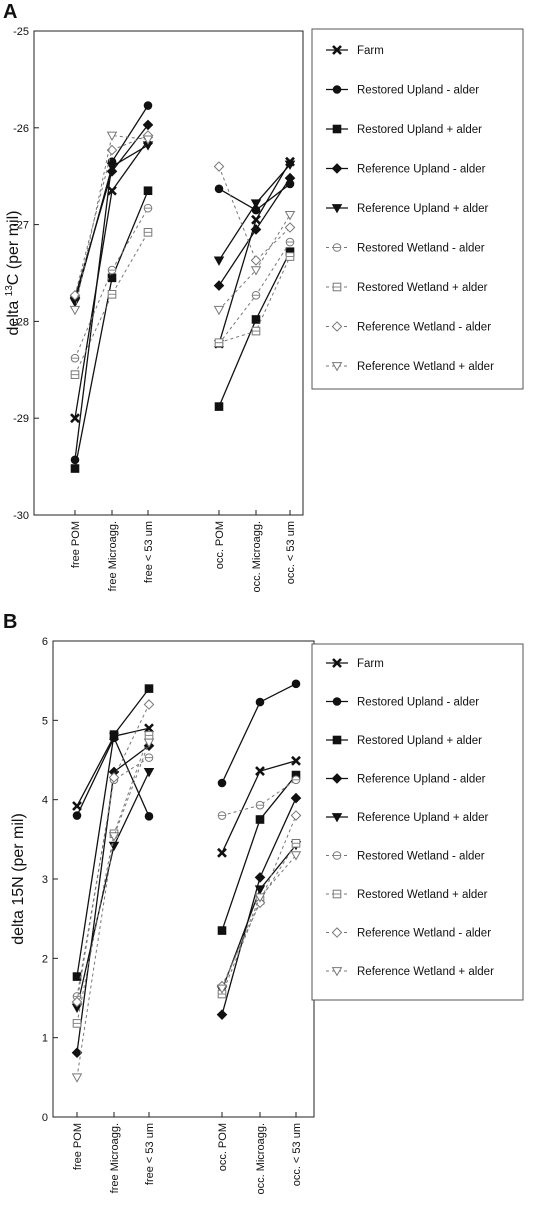  I want to click on x-tick-label: free Microagg., so click(113, 556).